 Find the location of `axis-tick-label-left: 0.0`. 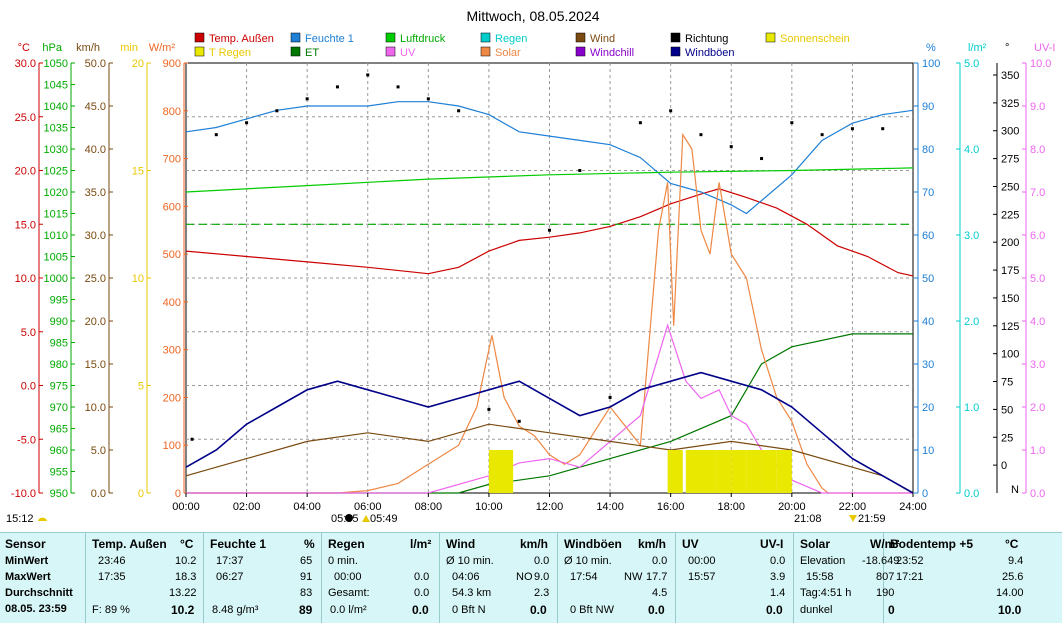

axis-tick-label-left: 0.0 is located at coordinates (28, 387).